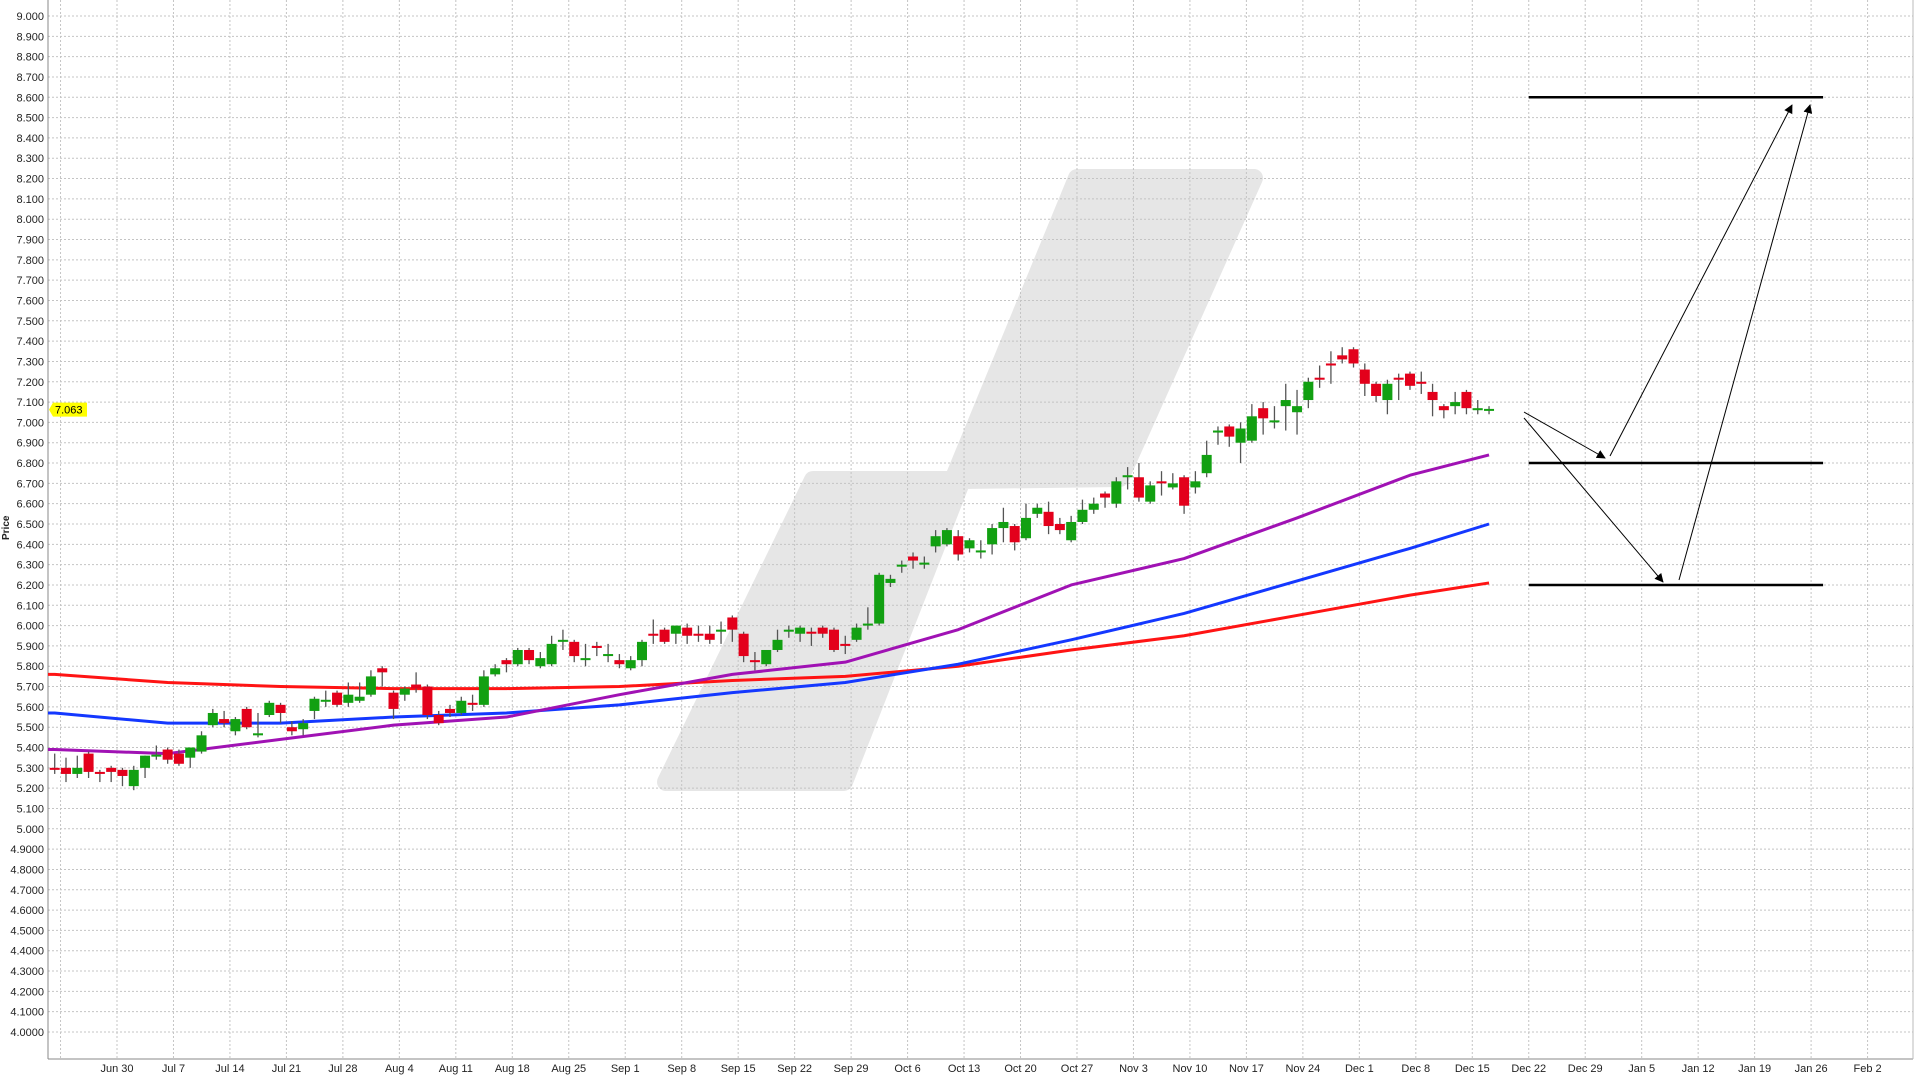 This screenshot has height=1080, width=1920. What do you see at coordinates (30, 667) in the screenshot?
I see `y-tick-label: 5.800` at bounding box center [30, 667].